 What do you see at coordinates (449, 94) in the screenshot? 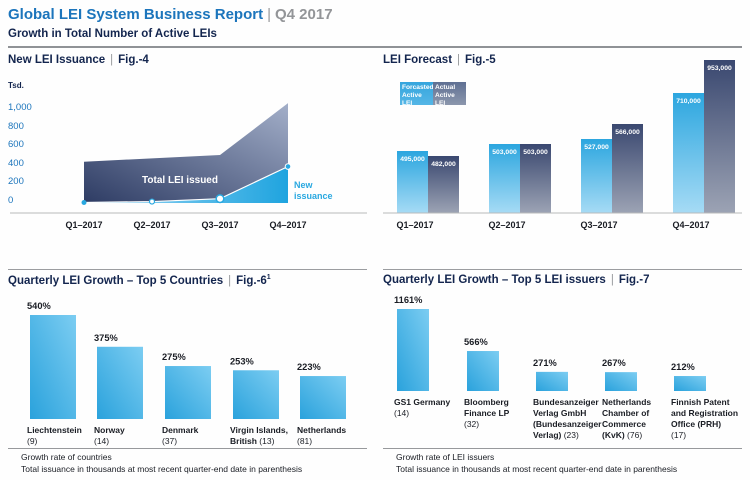
I see `legend-actual-active-lei: Actual Active LEI` at bounding box center [449, 94].